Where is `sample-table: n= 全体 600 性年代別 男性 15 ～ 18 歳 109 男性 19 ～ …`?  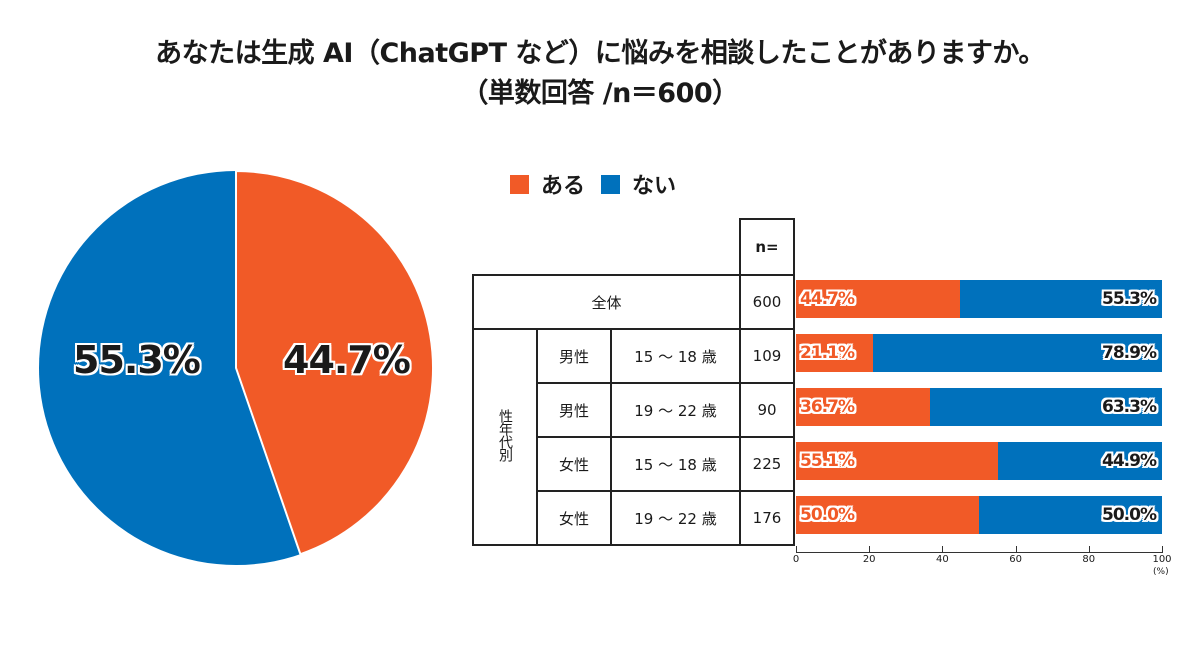 sample-table: n= 全体 600 性年代別 男性 15 ～ 18 歳 109 男性 19 ～ … is located at coordinates (633, 382).